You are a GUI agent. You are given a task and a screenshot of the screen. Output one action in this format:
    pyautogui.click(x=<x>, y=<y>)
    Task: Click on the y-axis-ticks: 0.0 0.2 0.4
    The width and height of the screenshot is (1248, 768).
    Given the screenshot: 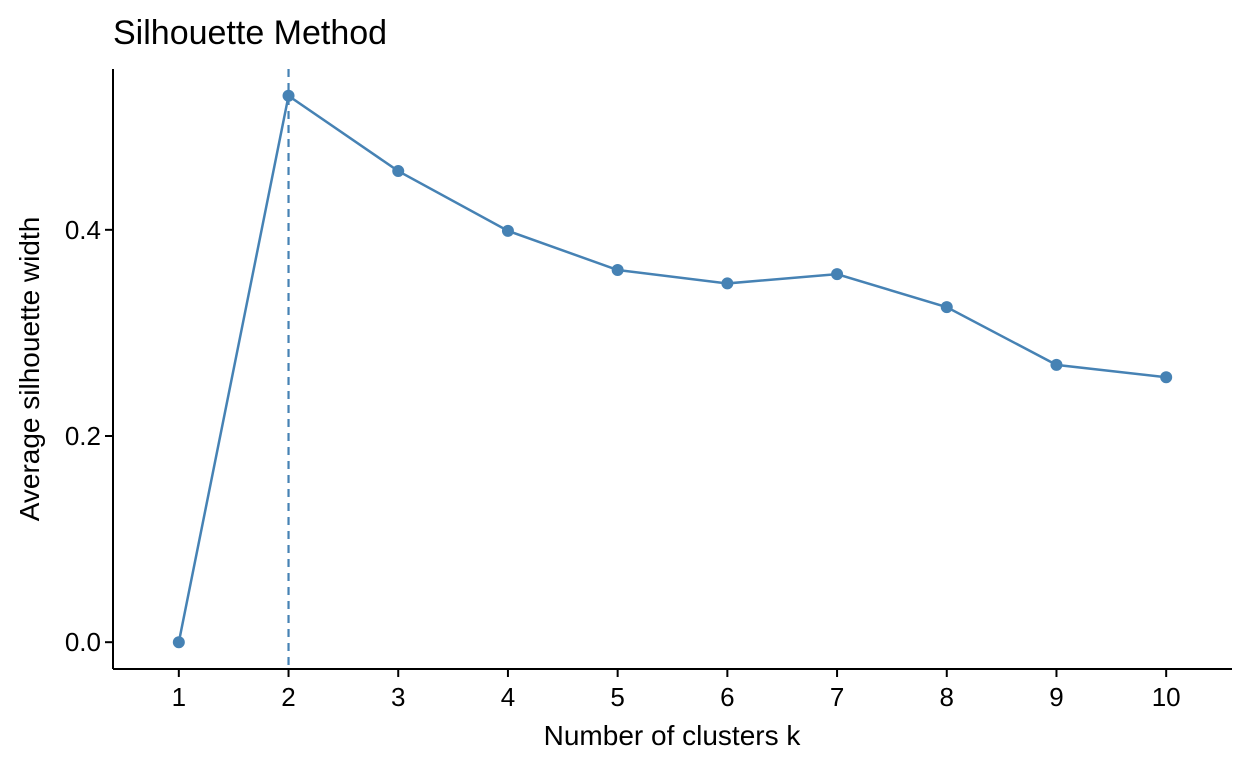 What is the action you would take?
    pyautogui.click(x=89, y=436)
    